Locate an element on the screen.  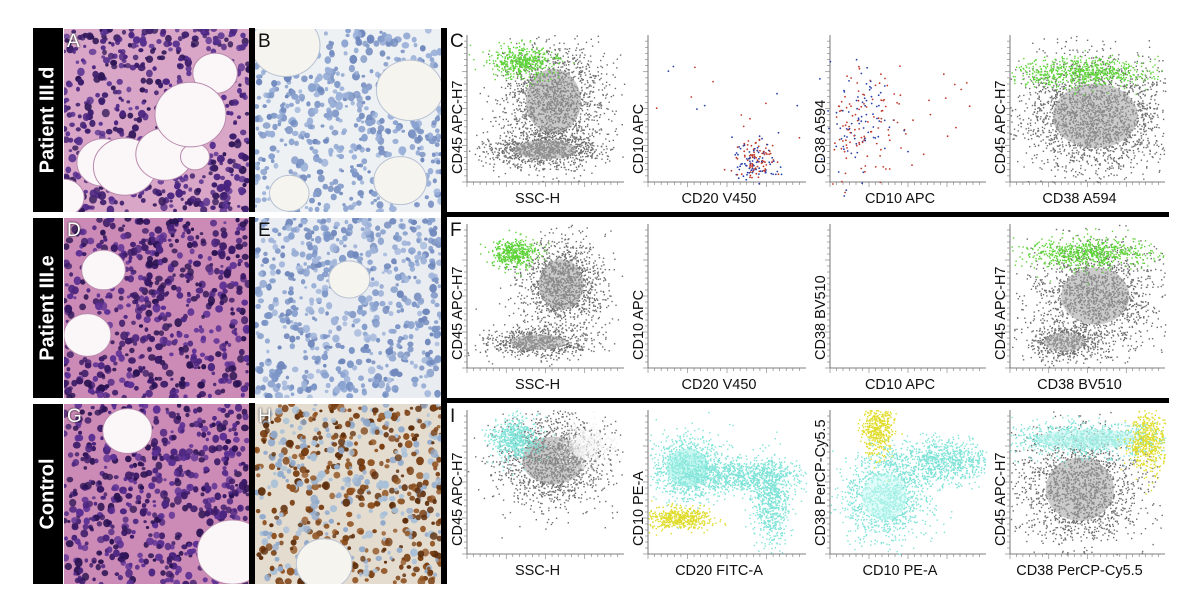
fat-vacuole is located at coordinates (408, 90).